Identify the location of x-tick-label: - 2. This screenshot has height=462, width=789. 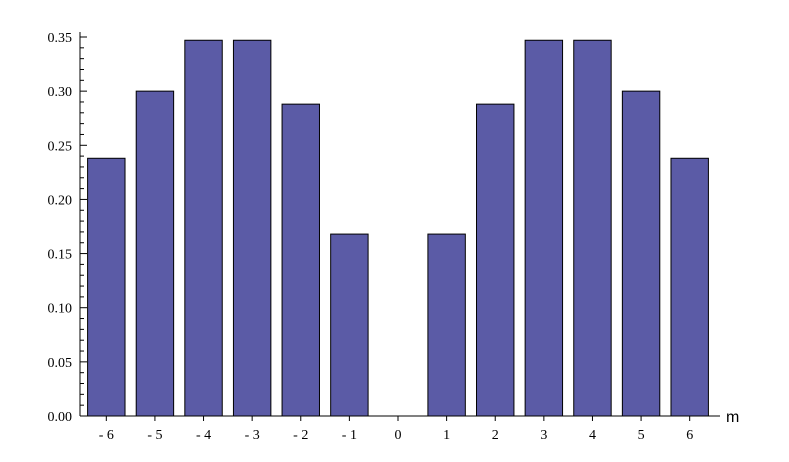
(300, 435).